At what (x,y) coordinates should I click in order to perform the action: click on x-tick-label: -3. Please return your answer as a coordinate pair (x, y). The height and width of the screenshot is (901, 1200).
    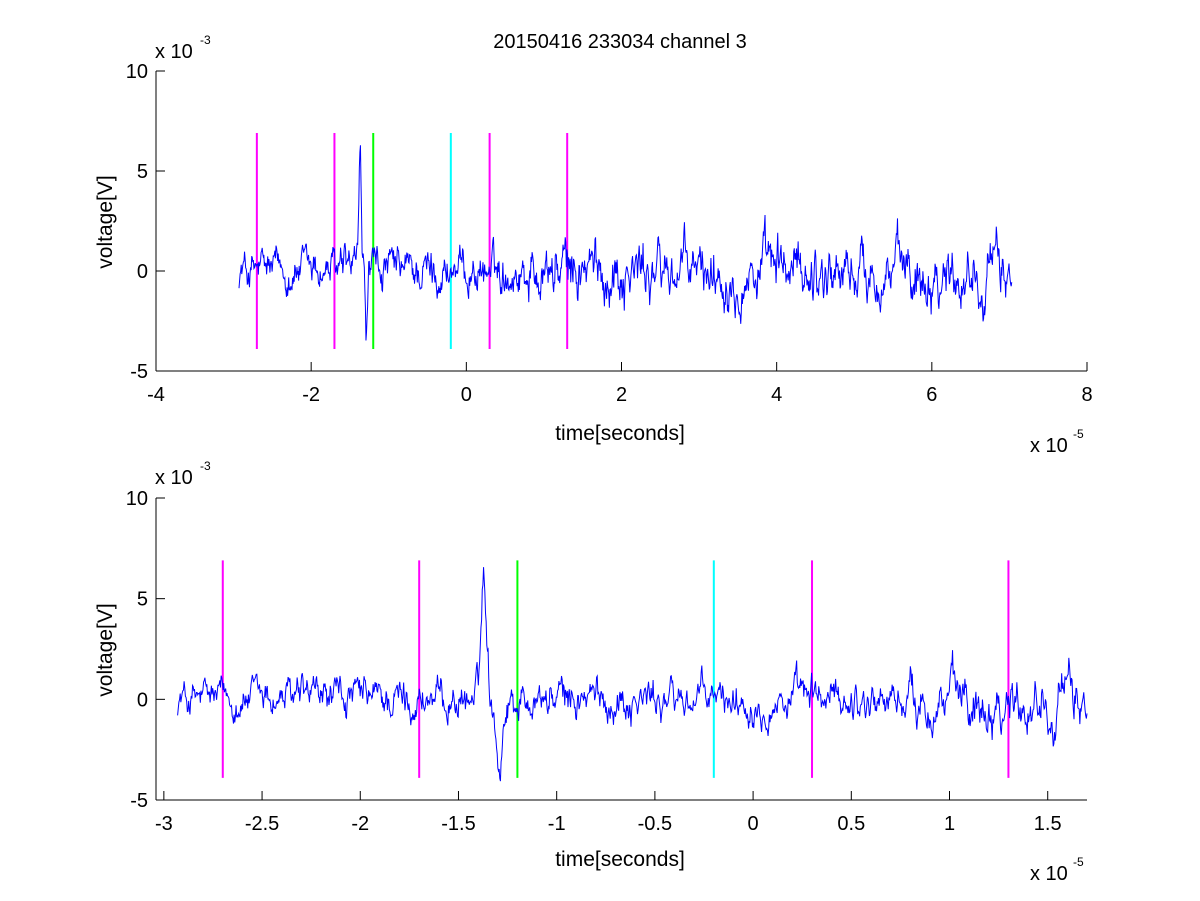
    Looking at the image, I should click on (164, 824).